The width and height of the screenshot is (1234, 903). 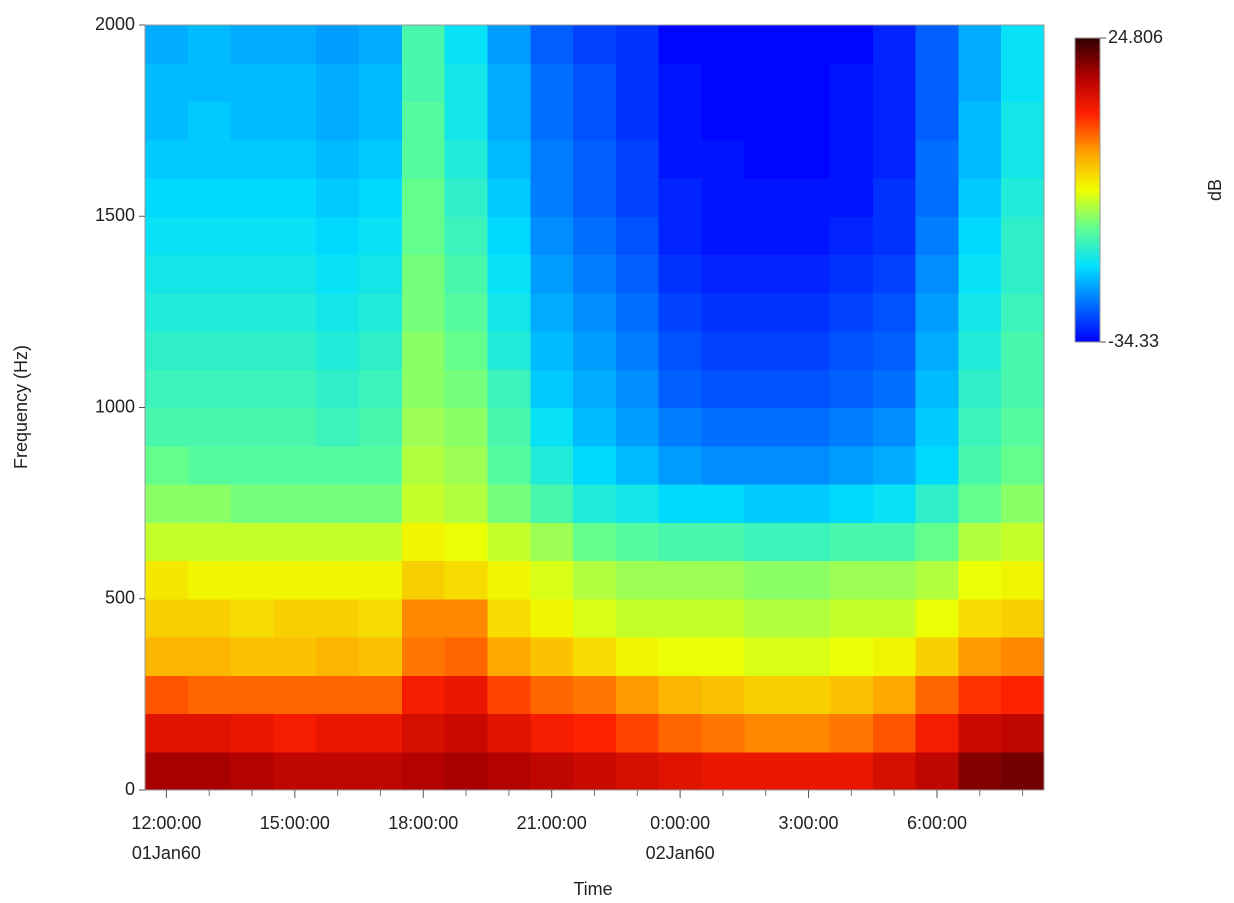 I want to click on x-tick-label: 15:00:00, so click(x=295, y=823).